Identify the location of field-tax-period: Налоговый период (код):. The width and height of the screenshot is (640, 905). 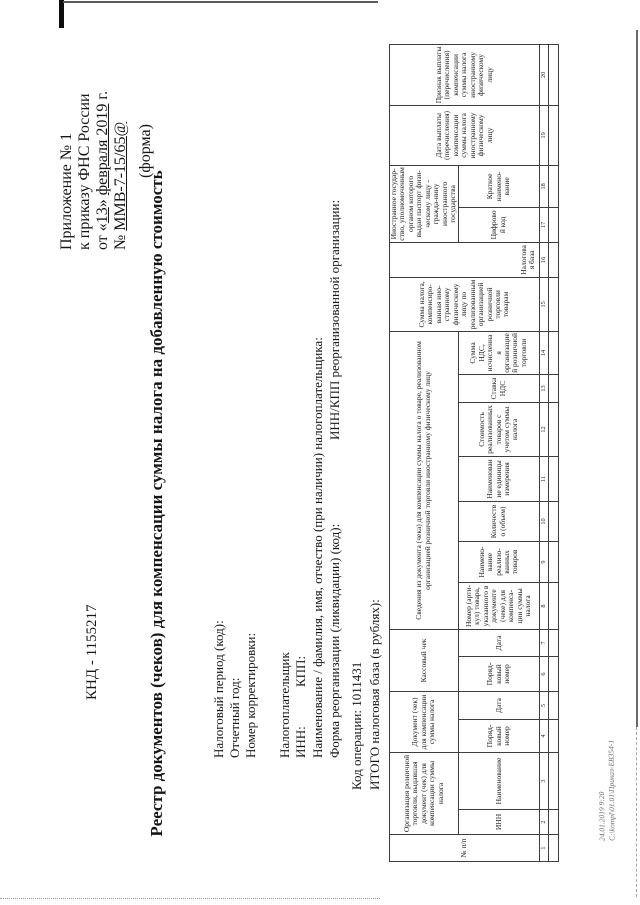
(218, 689).